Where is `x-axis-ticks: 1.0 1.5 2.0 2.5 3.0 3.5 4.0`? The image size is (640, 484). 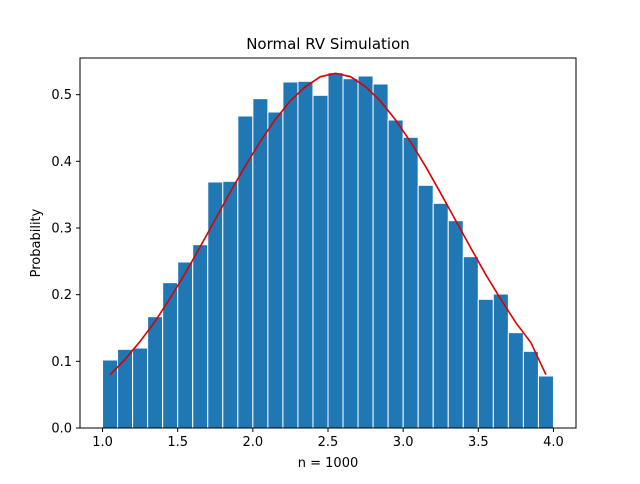 x-axis-ticks: 1.0 1.5 2.0 2.5 3.0 3.5 4.0 is located at coordinates (328, 439).